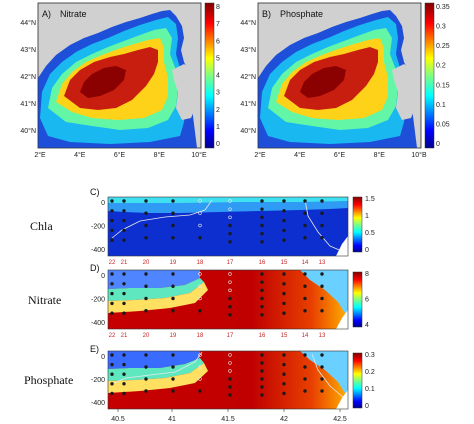 The image size is (474, 424). I want to click on lat-tick-label: 43°N, so click(248, 50).